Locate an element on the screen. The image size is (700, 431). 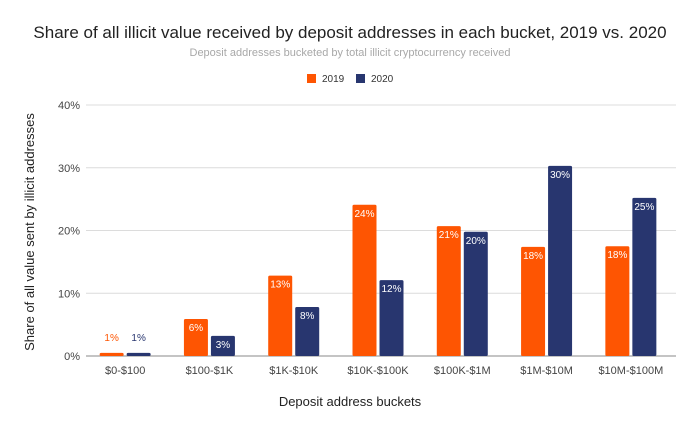
y-tick-label: 0% is located at coordinates (72, 357).